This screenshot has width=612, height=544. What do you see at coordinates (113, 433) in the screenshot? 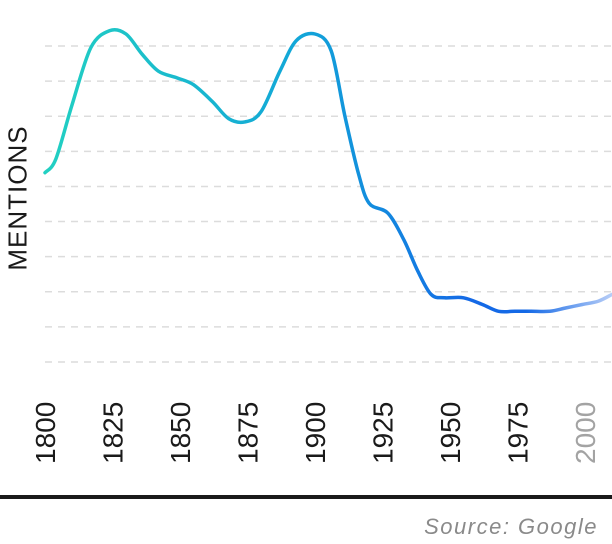
I see `x-tick-label: 1825` at bounding box center [113, 433].